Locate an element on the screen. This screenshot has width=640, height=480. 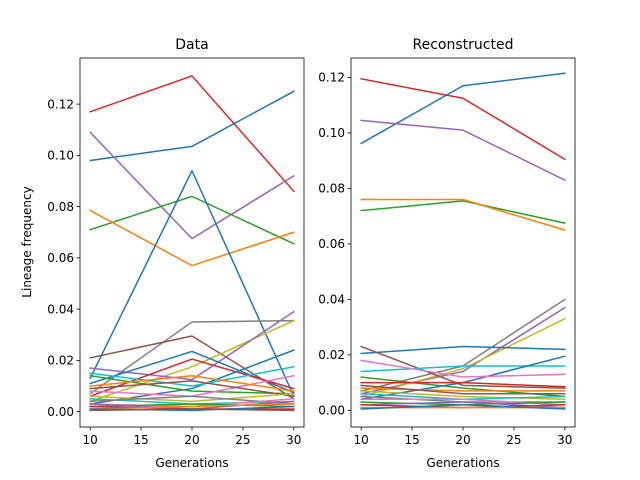
reconstructed-x-tick-label-3: 25 is located at coordinates (513, 440).